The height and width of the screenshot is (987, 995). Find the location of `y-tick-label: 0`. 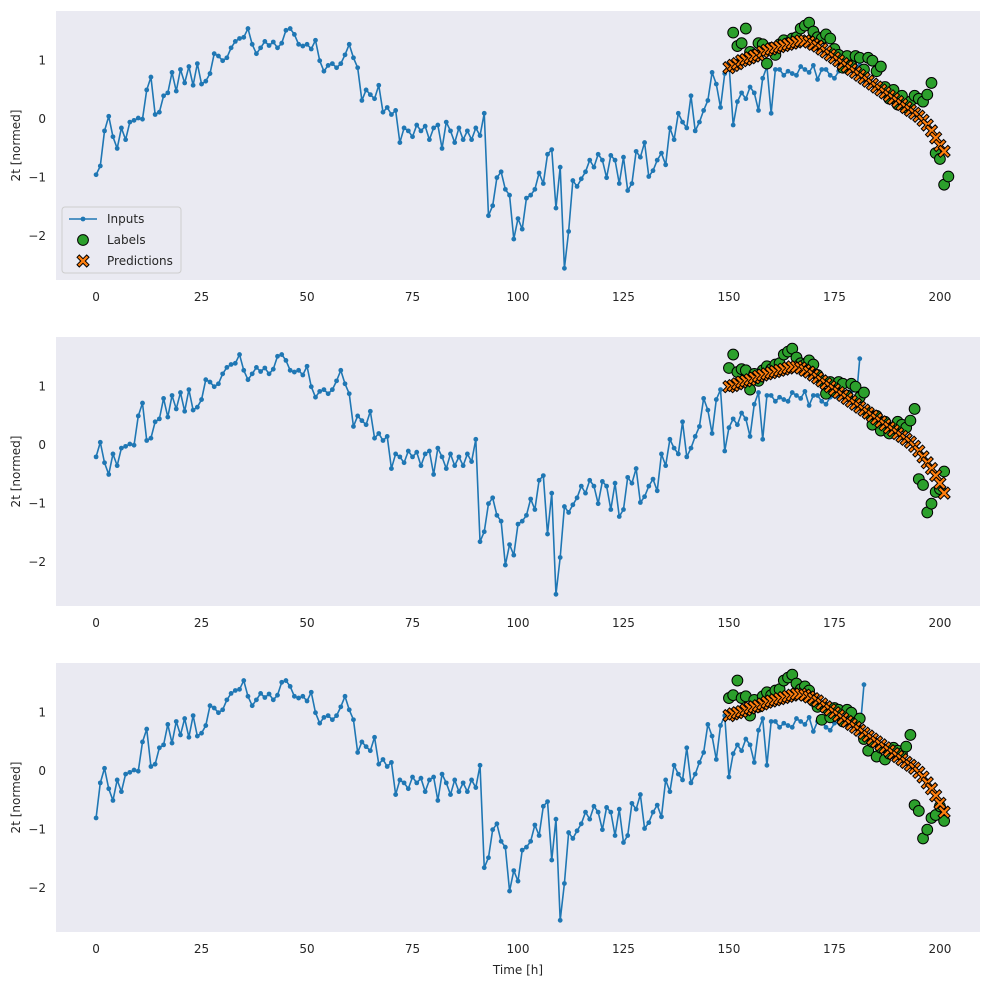

y-tick-label: 0 is located at coordinates (42, 445).